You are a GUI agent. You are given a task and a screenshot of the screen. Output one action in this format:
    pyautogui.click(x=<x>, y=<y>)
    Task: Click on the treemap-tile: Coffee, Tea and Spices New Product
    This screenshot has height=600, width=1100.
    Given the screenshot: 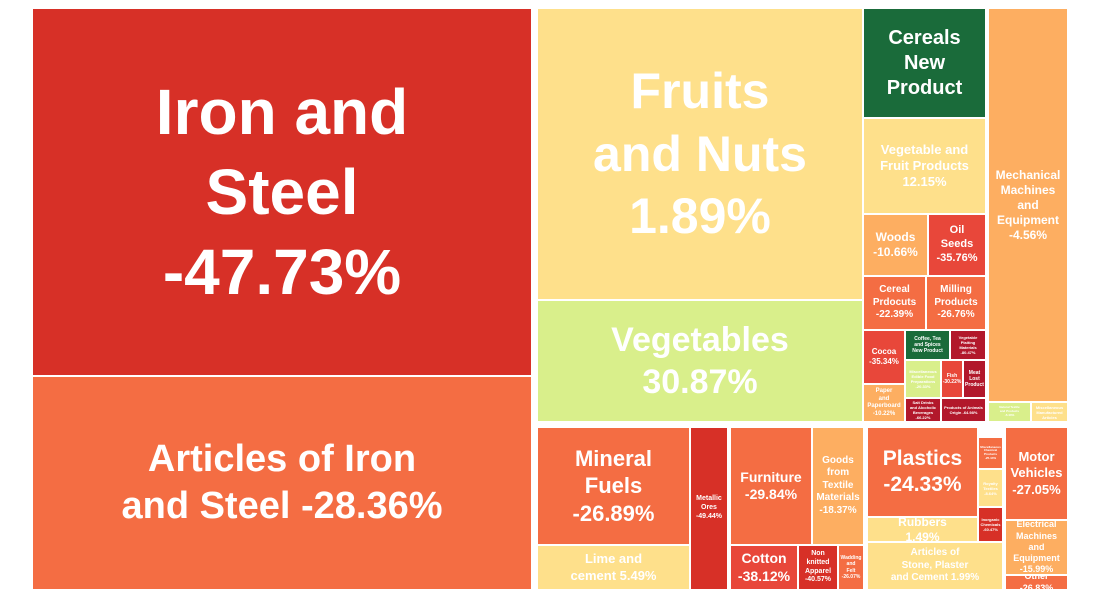 What is the action you would take?
    pyautogui.click(x=927, y=345)
    